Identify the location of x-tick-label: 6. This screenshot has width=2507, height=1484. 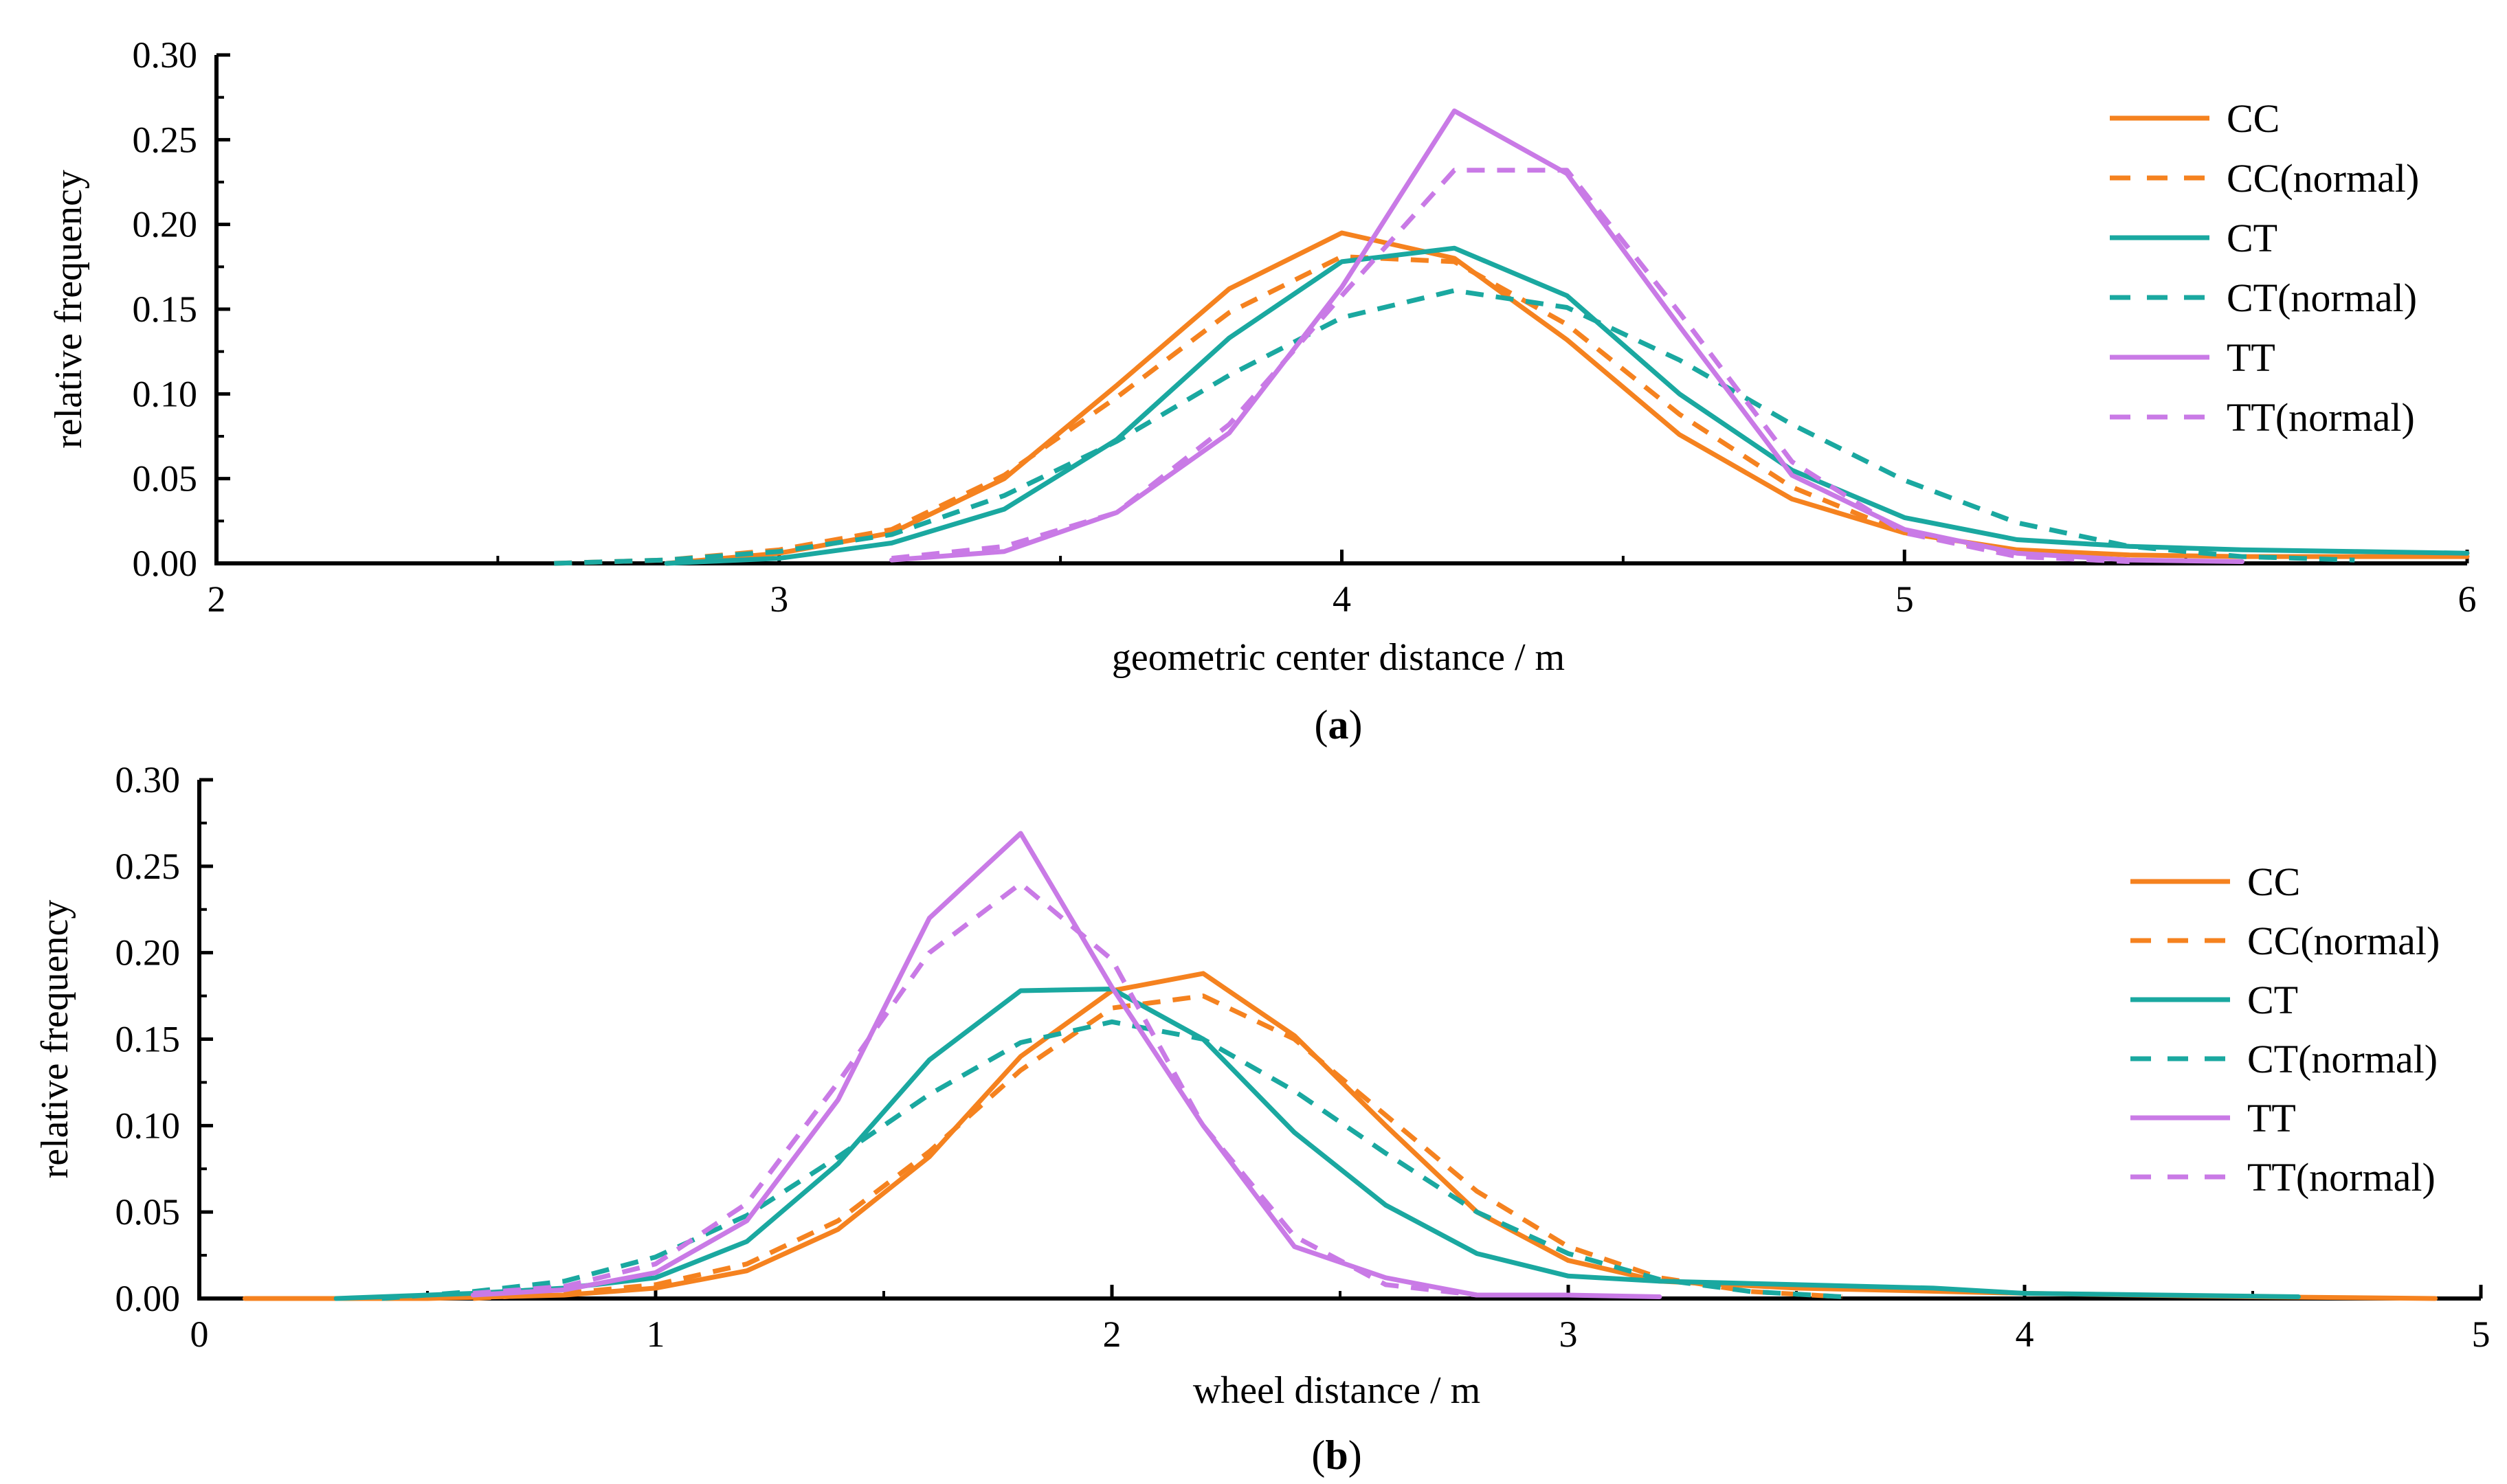
(2467, 599).